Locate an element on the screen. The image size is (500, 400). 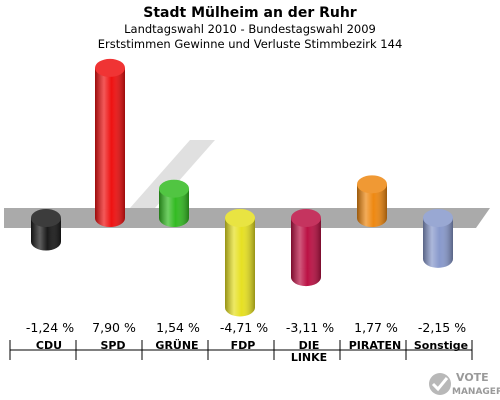
bar-piraten is located at coordinates (372, 201).